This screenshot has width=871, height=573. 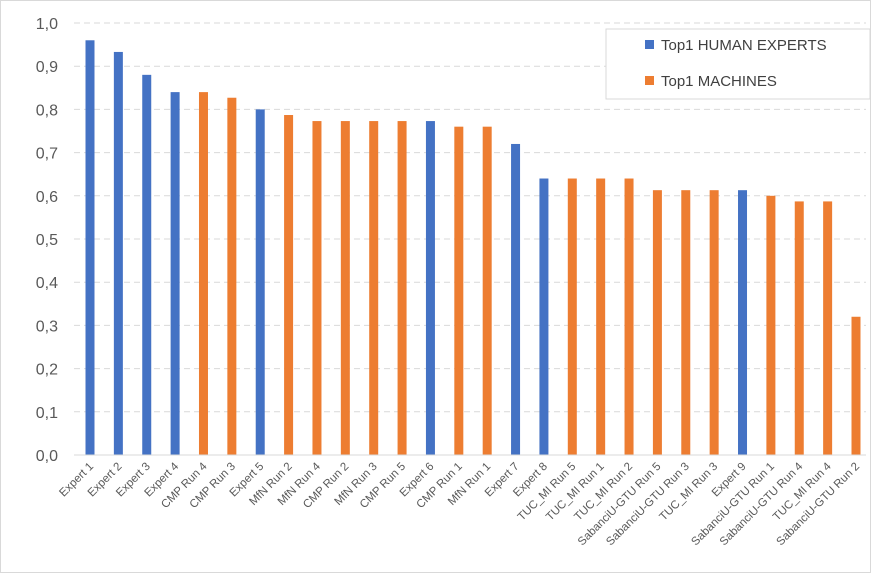 What do you see at coordinates (744, 45) in the screenshot?
I see `legend-label-experts: Top1 HUMAN EXPERTS` at bounding box center [744, 45].